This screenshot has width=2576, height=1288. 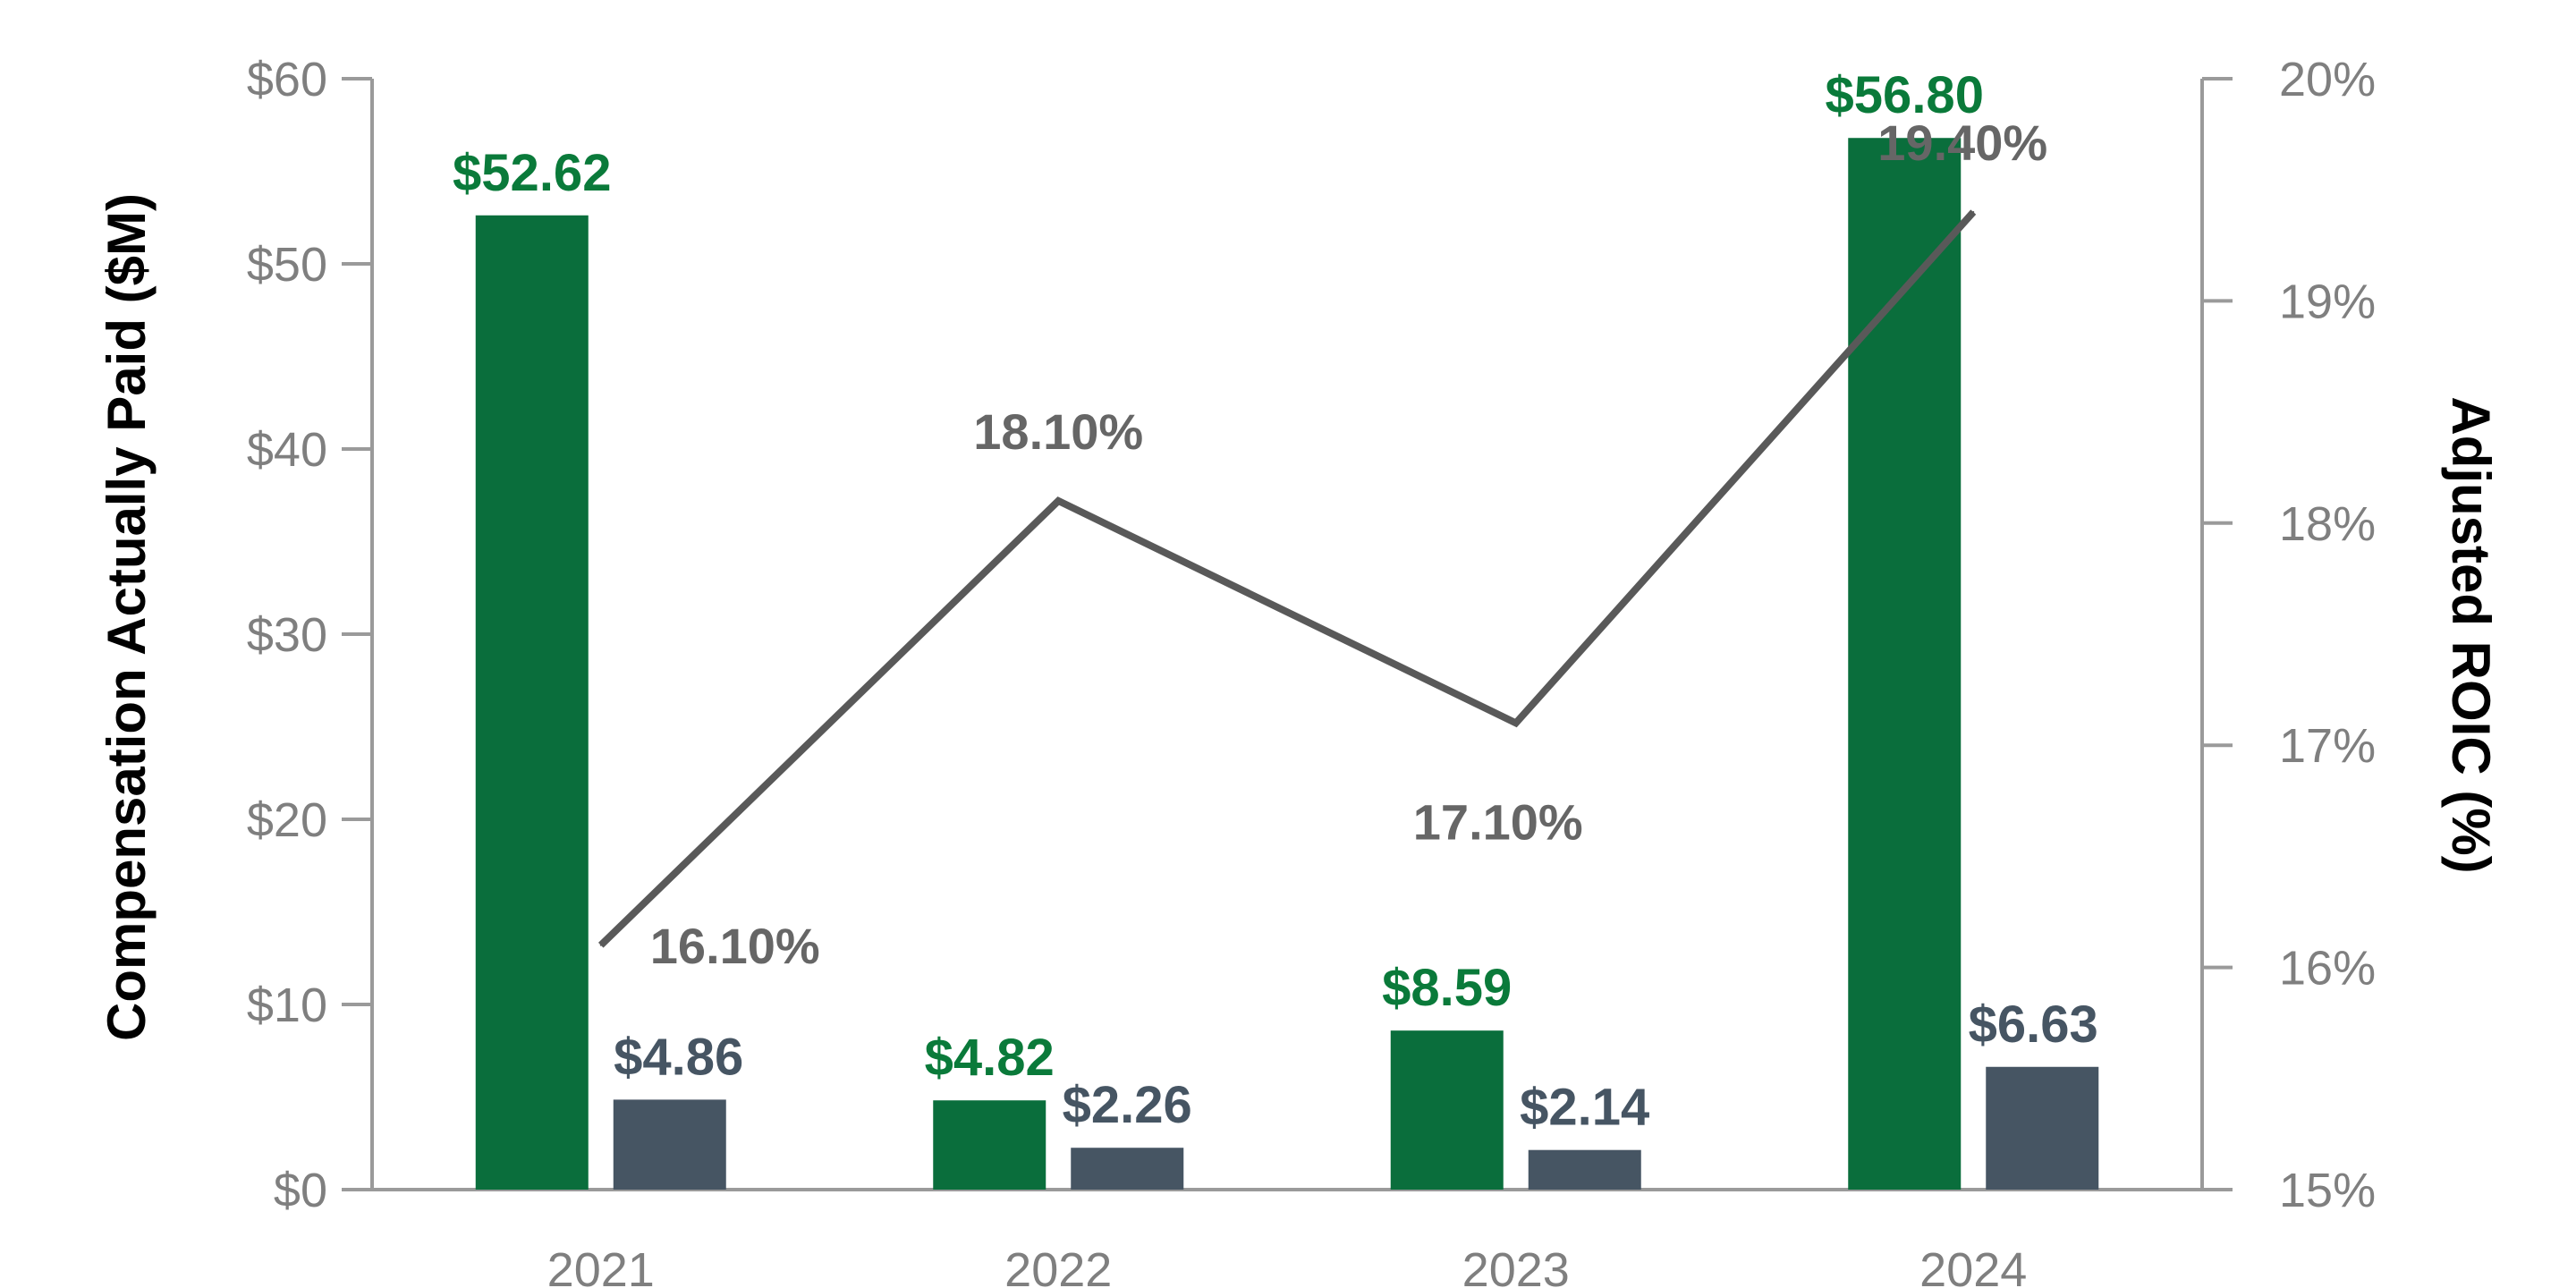 What do you see at coordinates (287, 265) in the screenshot?
I see `y-tick-label: $50` at bounding box center [287, 265].